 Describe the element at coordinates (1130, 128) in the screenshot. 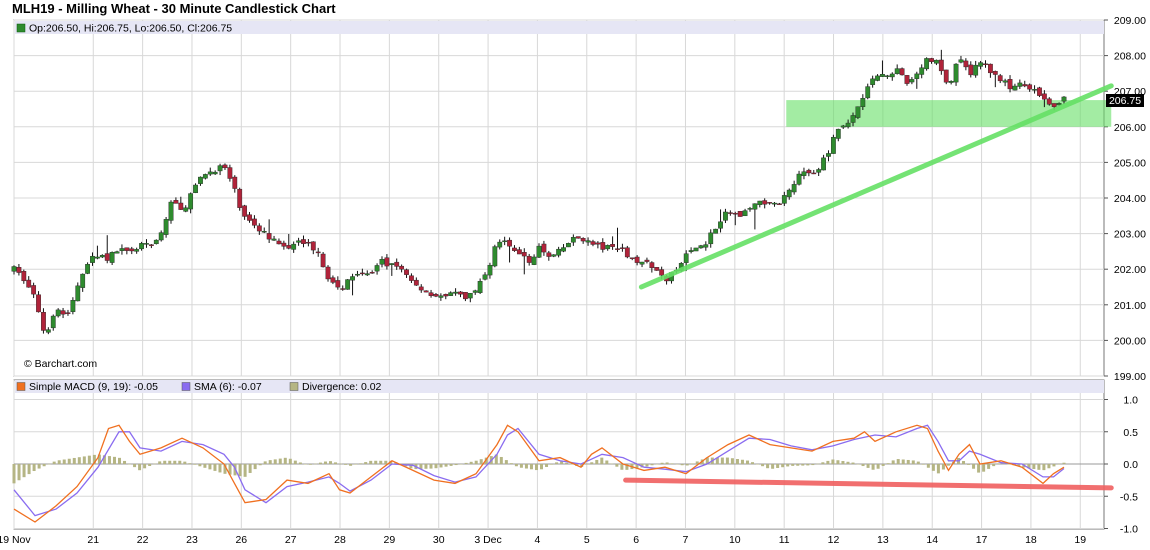

I see `price-y-tick-label: 206.00` at that location.